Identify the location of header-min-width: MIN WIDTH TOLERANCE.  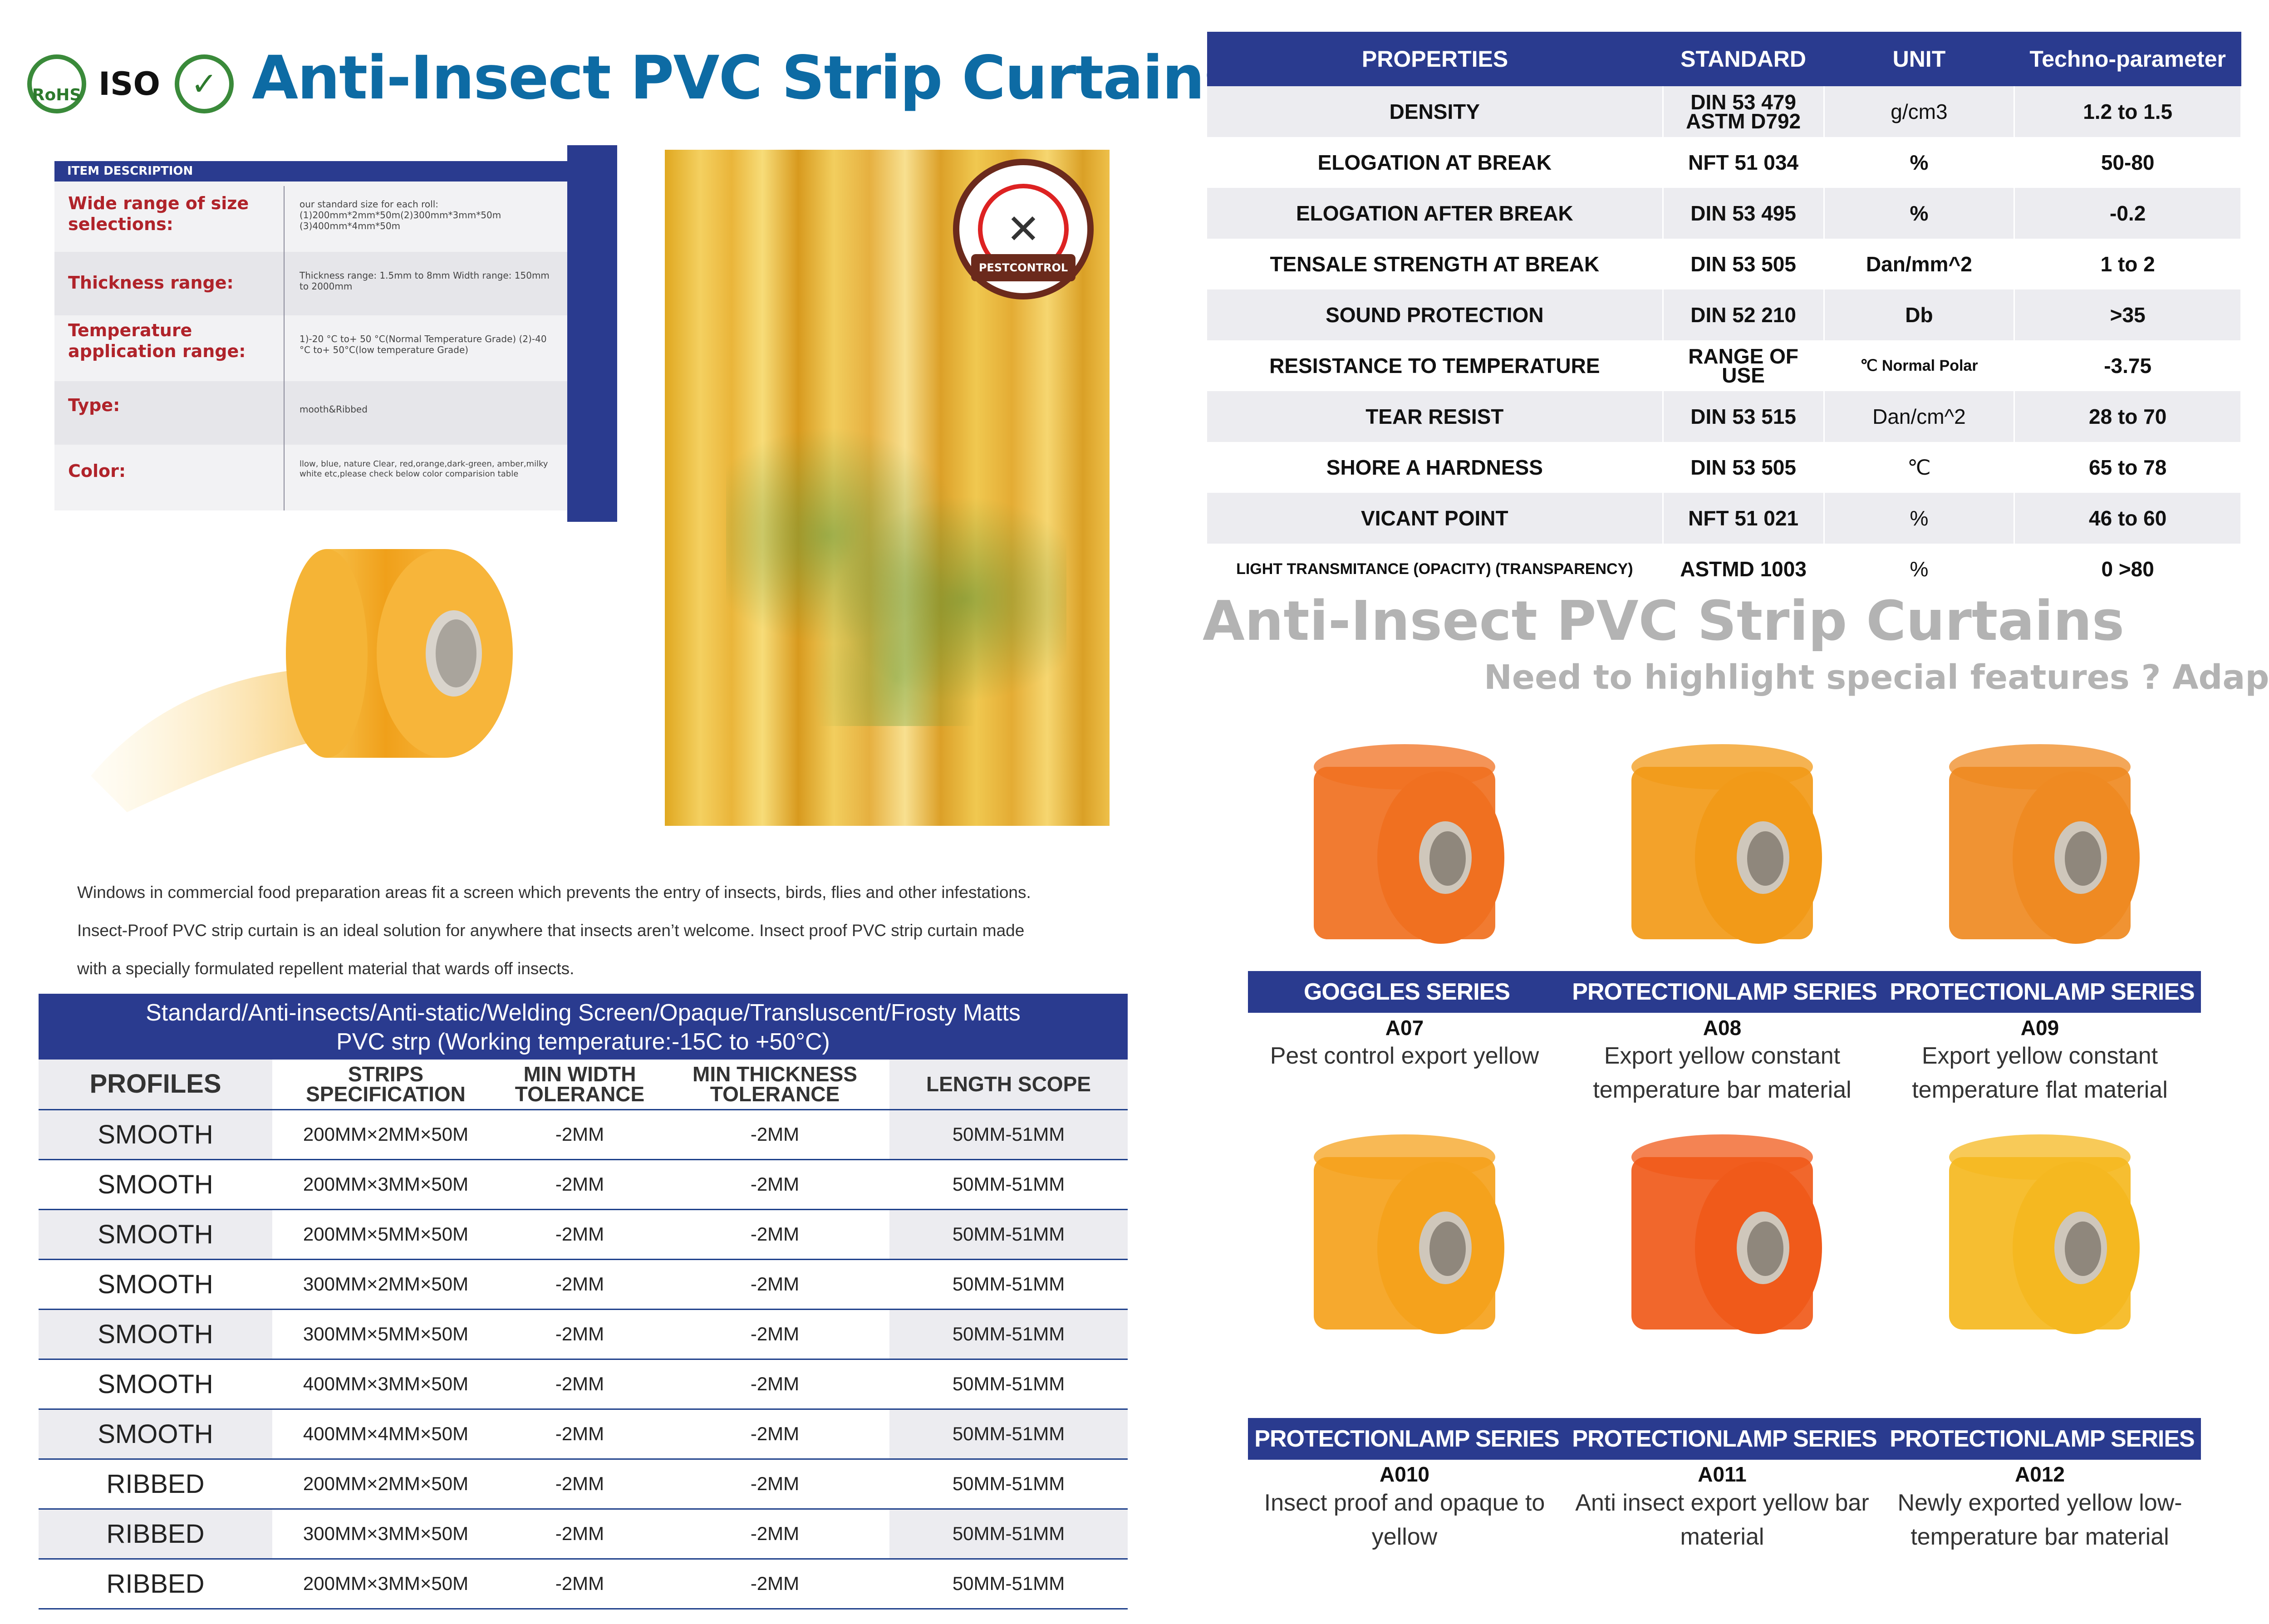
(579, 1085).